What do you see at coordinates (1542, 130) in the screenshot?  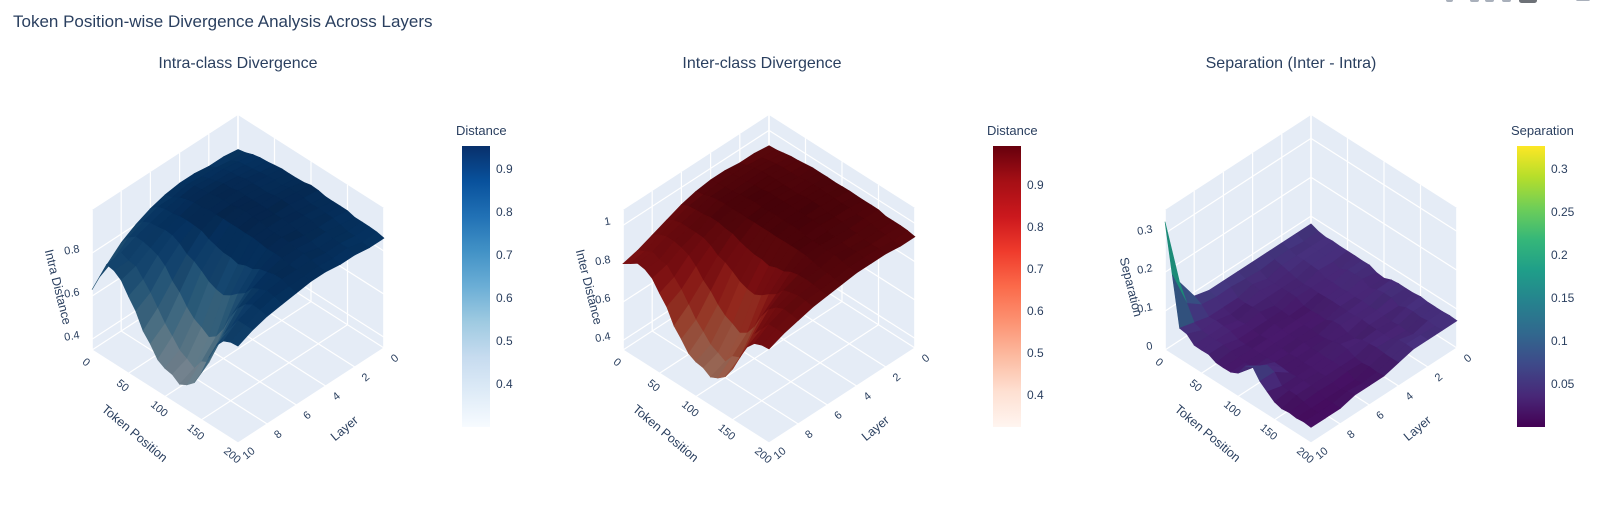 I see `colorbar-title-separation: Separation` at bounding box center [1542, 130].